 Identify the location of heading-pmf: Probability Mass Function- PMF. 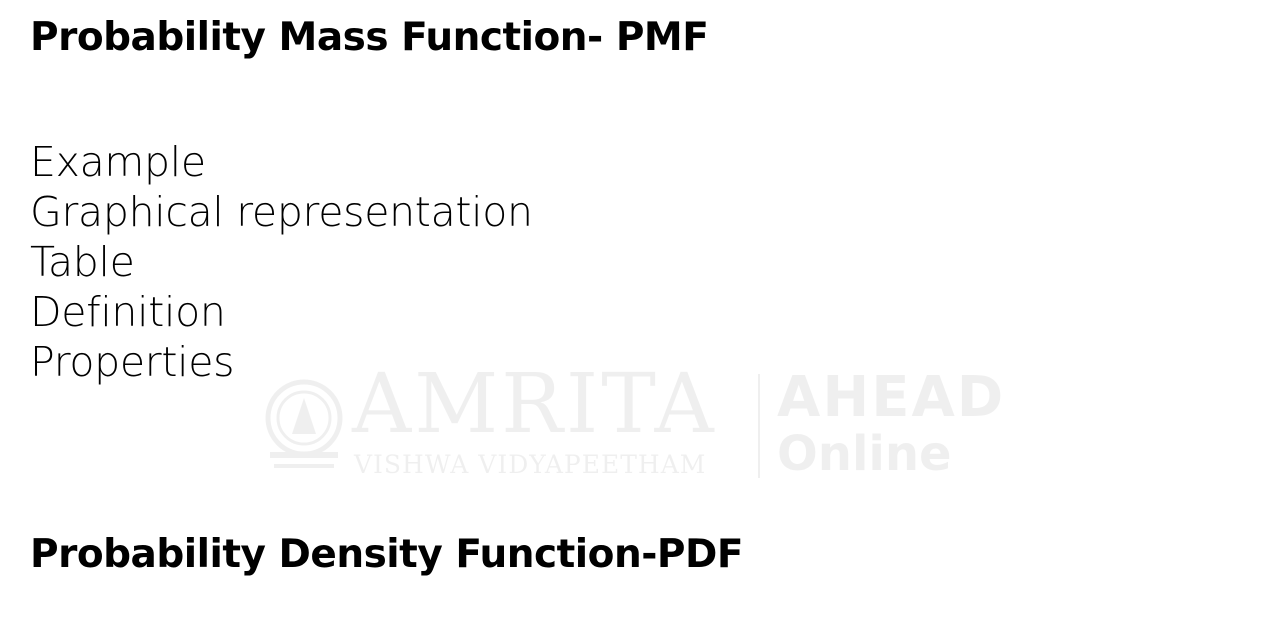
(369, 37).